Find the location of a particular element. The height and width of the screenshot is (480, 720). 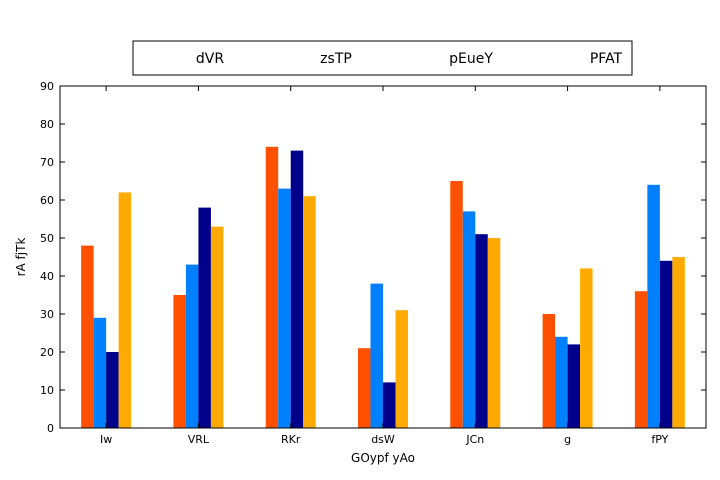

bar-zsTP-VRL is located at coordinates (192, 346).